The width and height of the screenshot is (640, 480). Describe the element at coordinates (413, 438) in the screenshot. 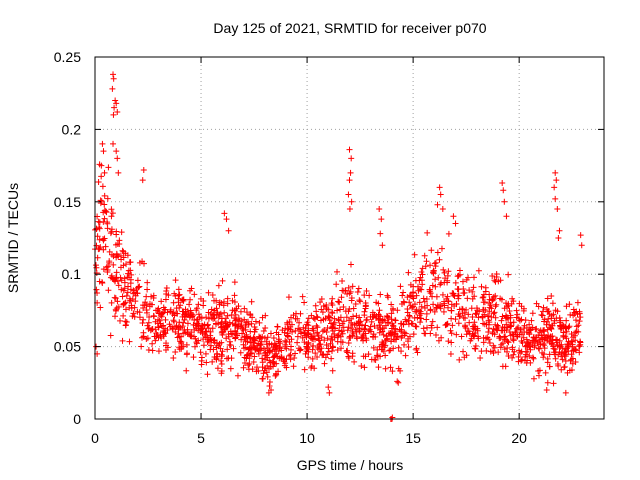

I see `x-tick-label: 15` at that location.